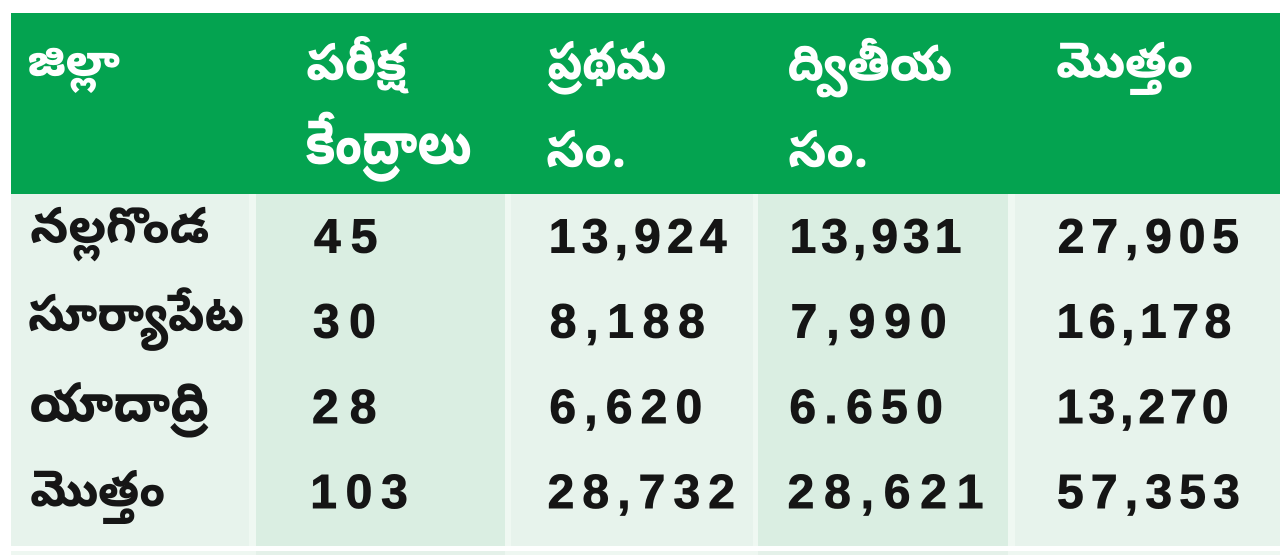 The width and height of the screenshot is (1280, 557). What do you see at coordinates (641, 492) in the screenshot?
I see `svg-text: 28,732` at bounding box center [641, 492].